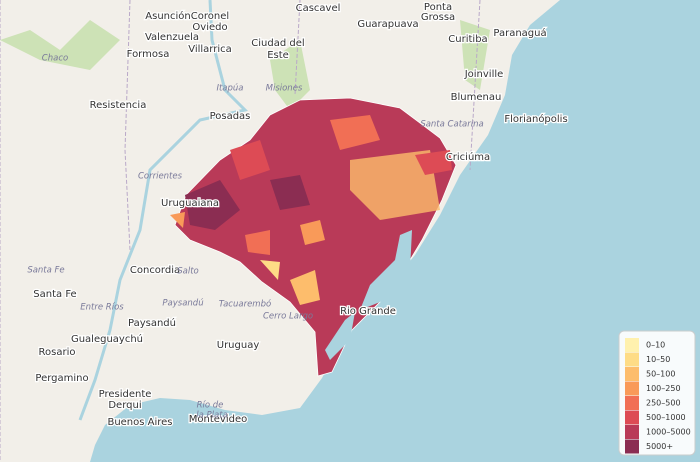  I want to click on place-label: Guarapuava, so click(387, 24).